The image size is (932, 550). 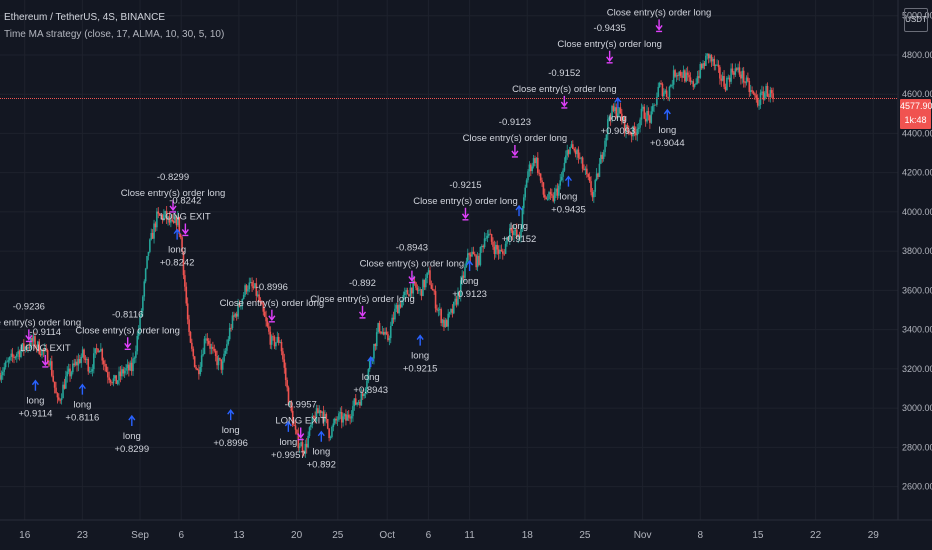 What do you see at coordinates (916, 20) in the screenshot?
I see `currency-button: USDT` at bounding box center [916, 20].